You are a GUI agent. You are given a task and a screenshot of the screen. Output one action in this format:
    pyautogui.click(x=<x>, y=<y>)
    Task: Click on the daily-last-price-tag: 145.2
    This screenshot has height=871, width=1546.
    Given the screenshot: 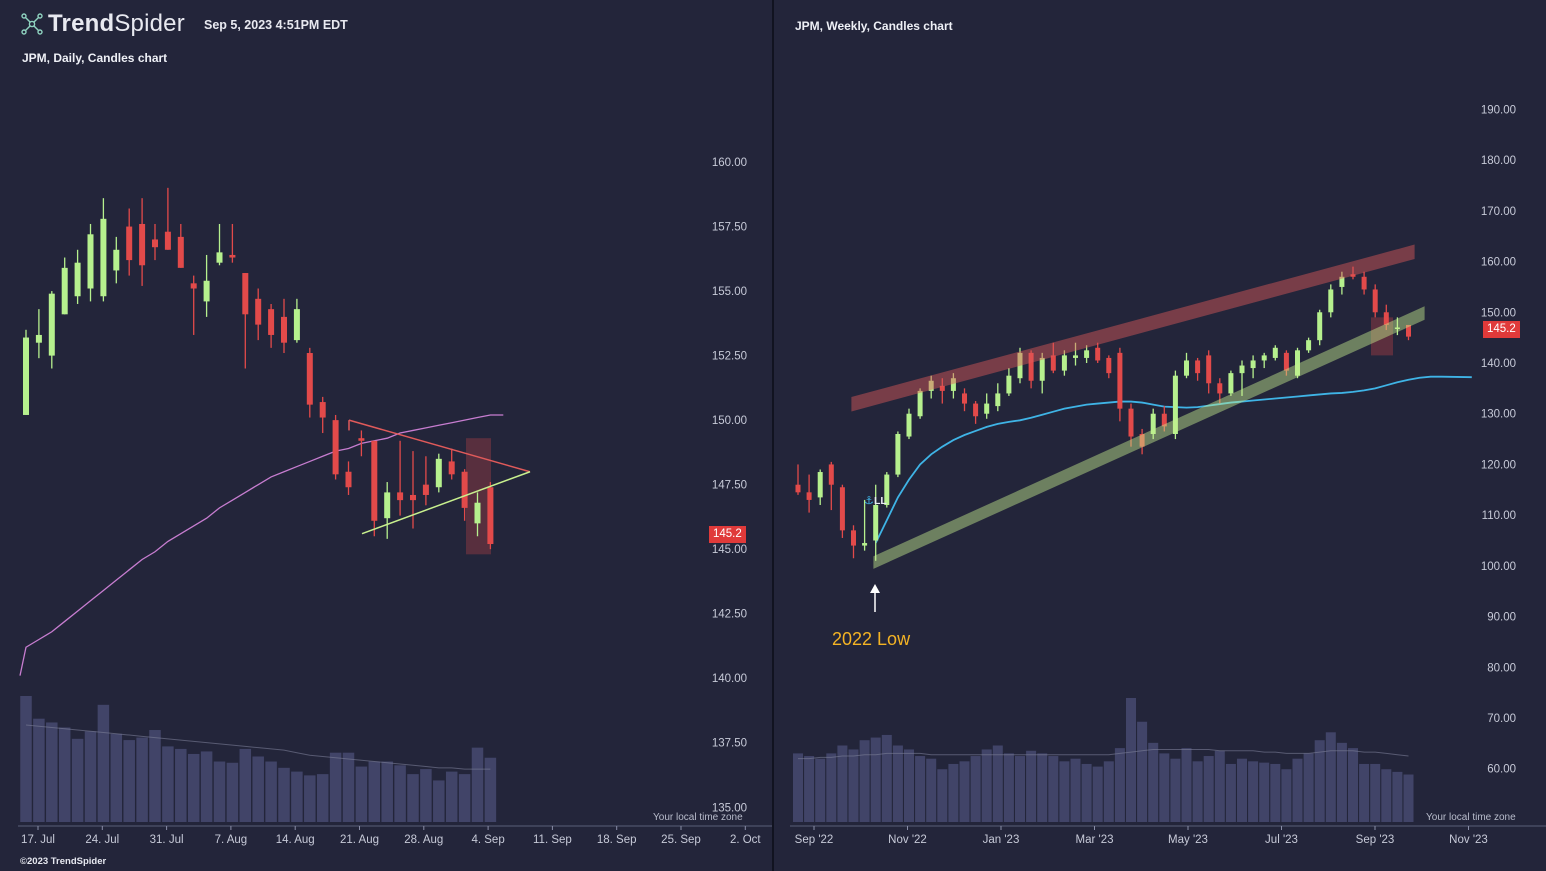 What is the action you would take?
    pyautogui.click(x=727, y=534)
    